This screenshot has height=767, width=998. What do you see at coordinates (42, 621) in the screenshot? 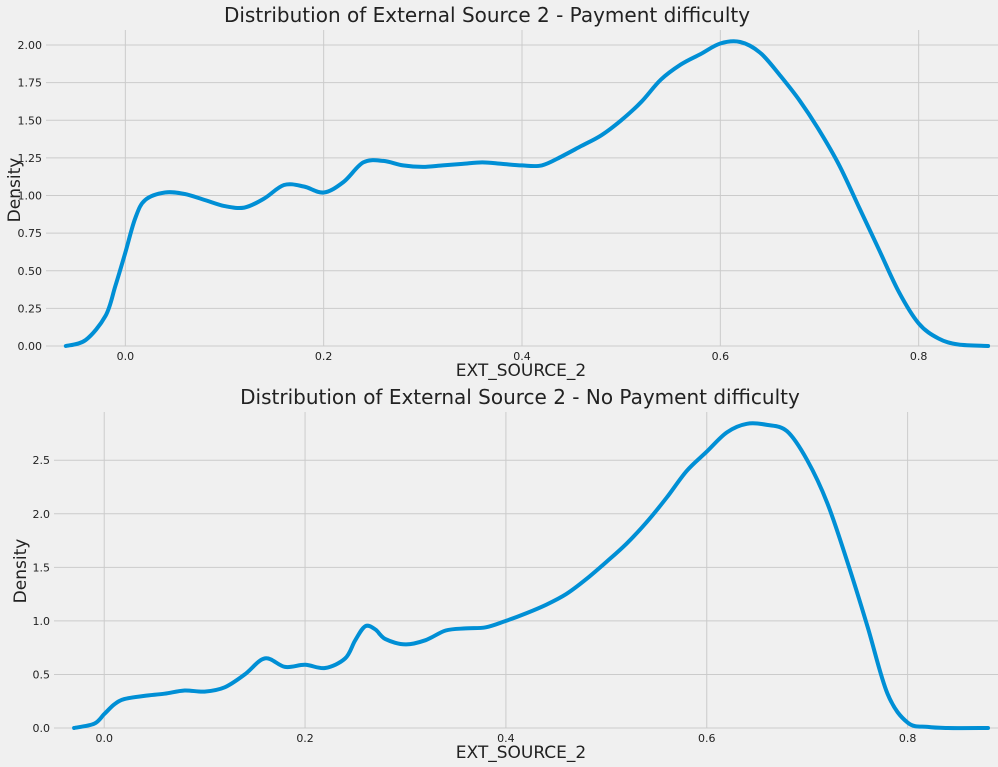
I see `y-tick-label: 1.0` at bounding box center [42, 621].